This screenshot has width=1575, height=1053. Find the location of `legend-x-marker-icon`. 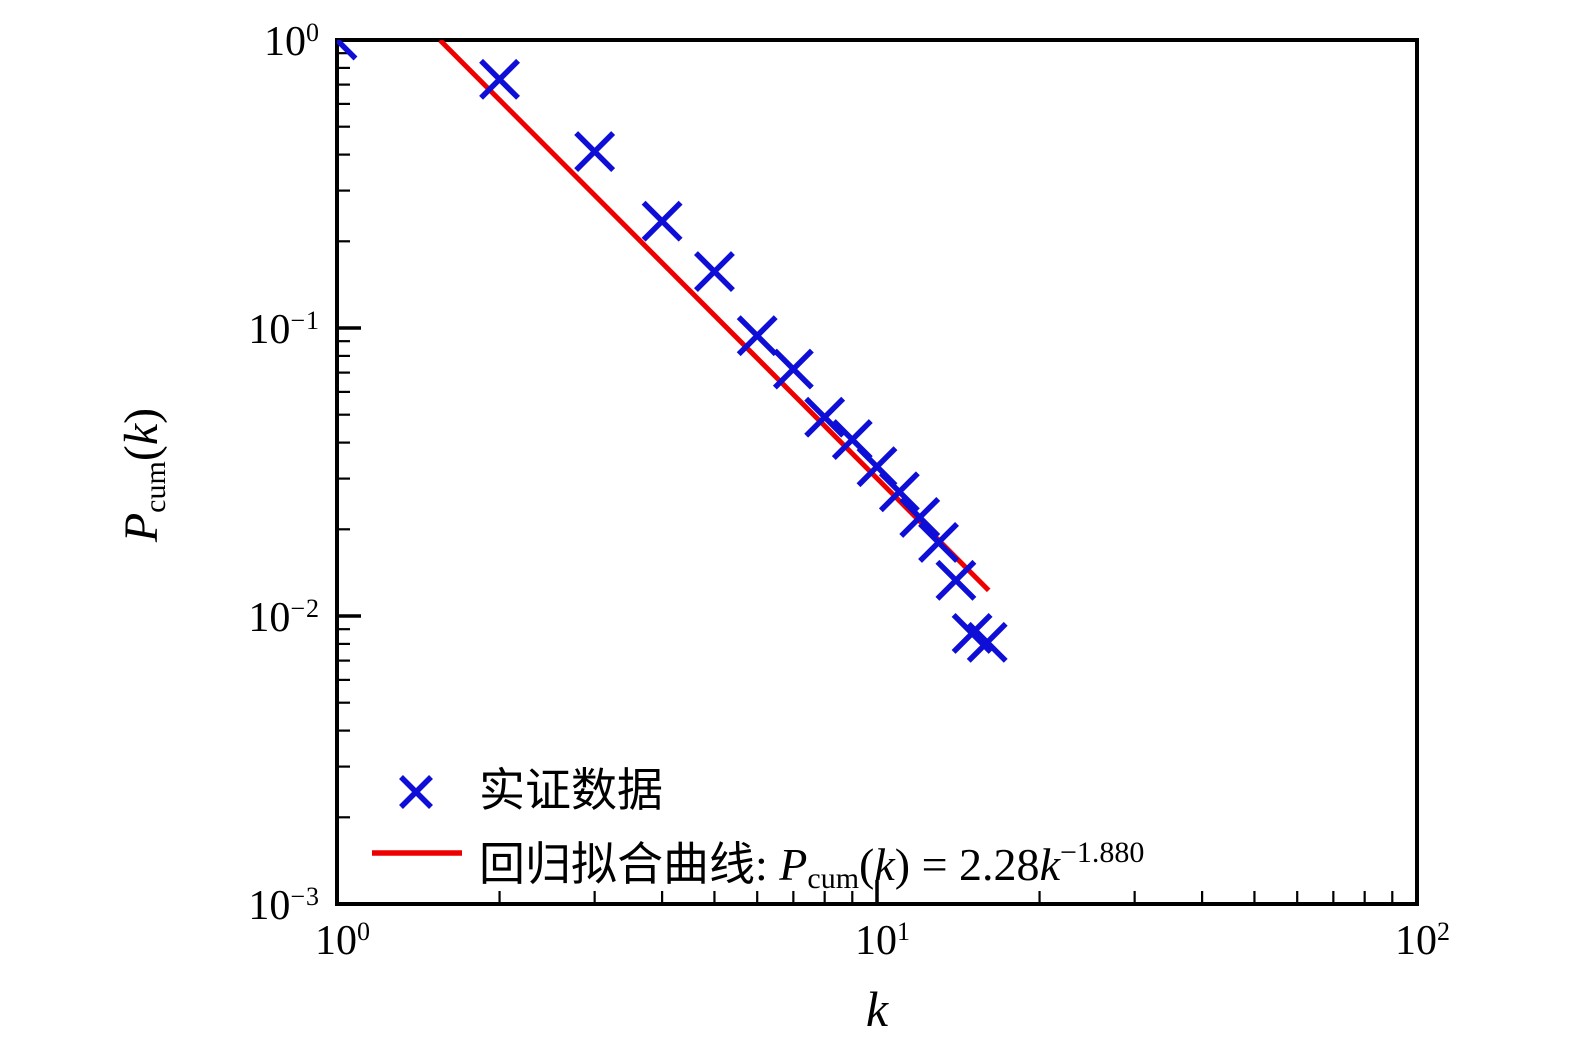

legend-x-marker-icon is located at coordinates (416, 792).